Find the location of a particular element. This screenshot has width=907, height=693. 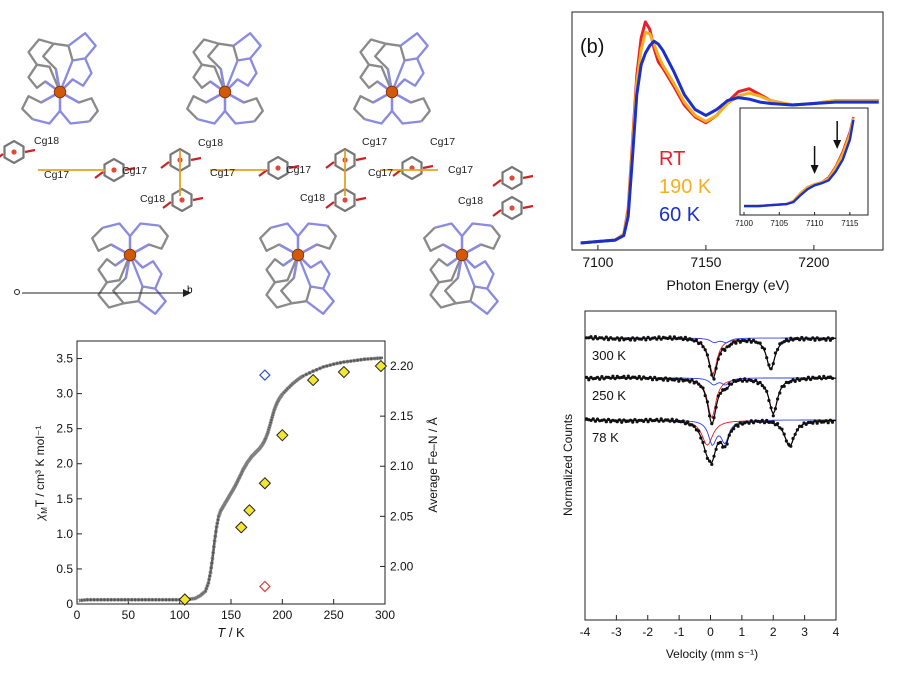

magnetic-y-axis-label: χMT / cm³ K mol⁻¹ is located at coordinates (41, 474).